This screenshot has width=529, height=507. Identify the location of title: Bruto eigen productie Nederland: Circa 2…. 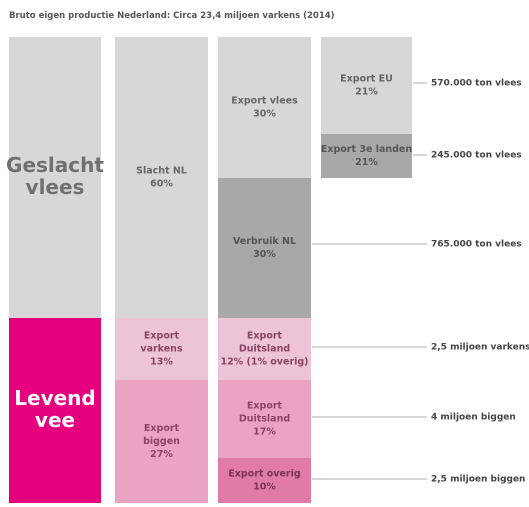
(172, 16).